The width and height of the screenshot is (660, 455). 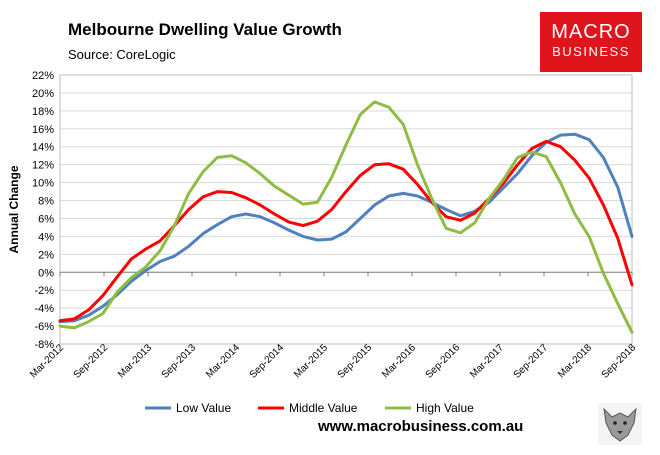 What do you see at coordinates (43, 76) in the screenshot?
I see `y-tick-label: 22%` at bounding box center [43, 76].